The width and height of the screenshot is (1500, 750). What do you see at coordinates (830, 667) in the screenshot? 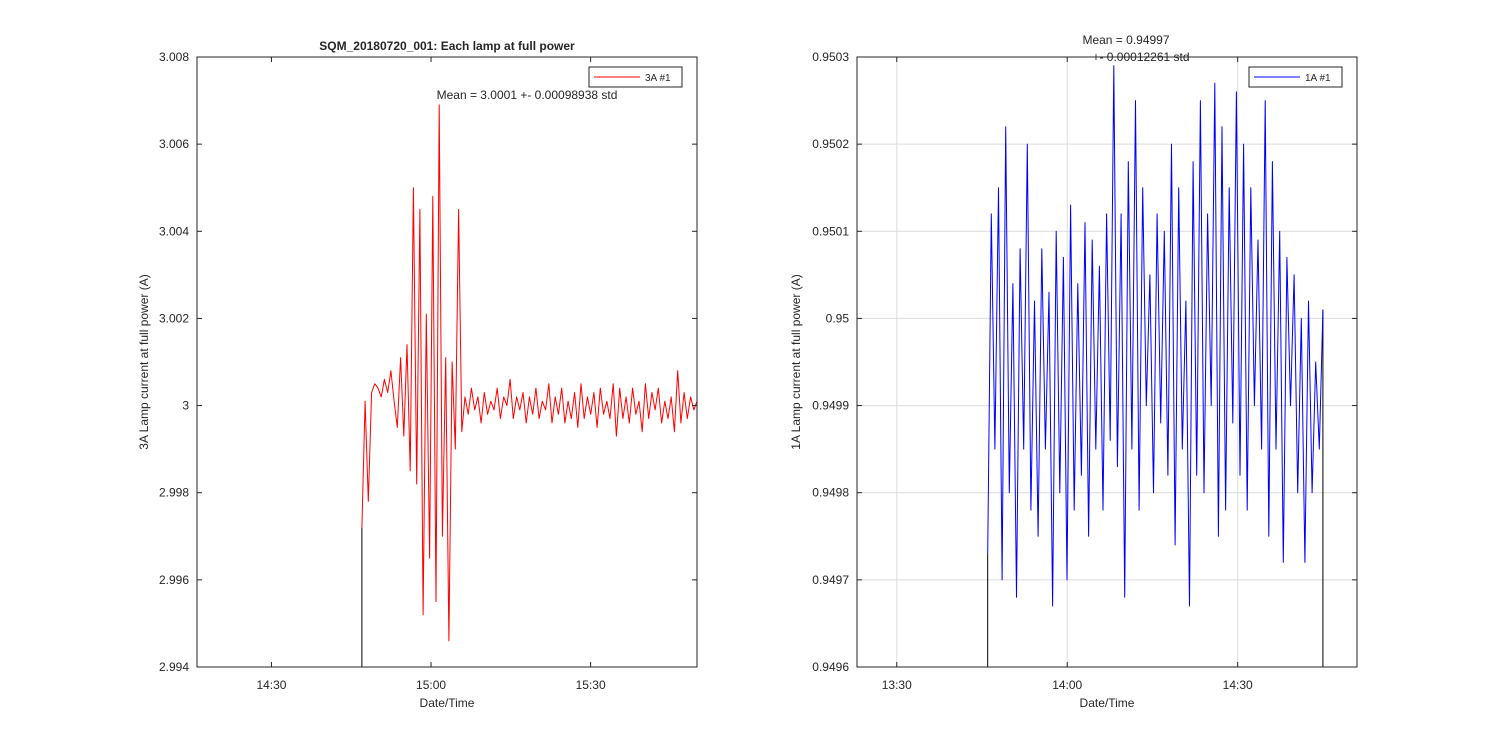
I see `right-y-tick-label: 0.9496` at bounding box center [830, 667].